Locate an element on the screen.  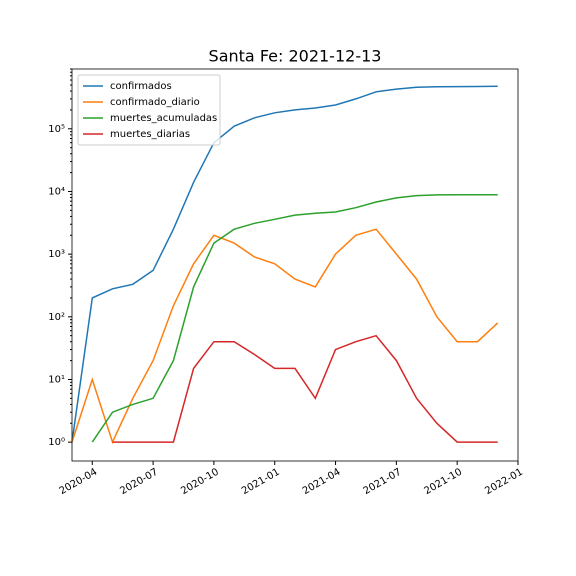
series-line is located at coordinates (305, 388).